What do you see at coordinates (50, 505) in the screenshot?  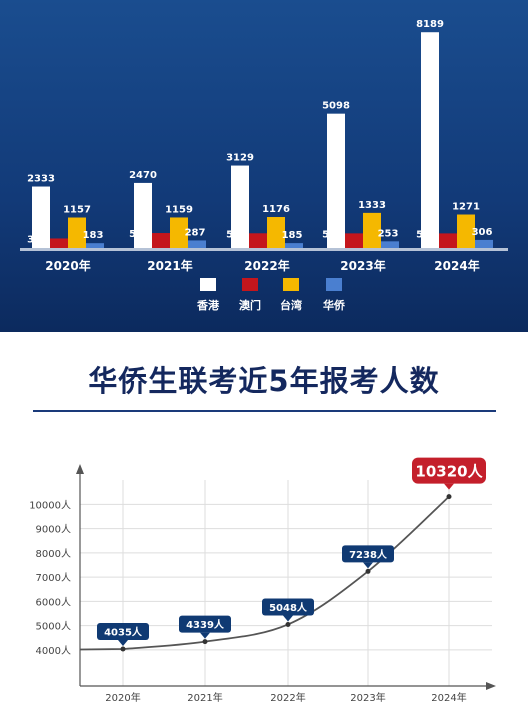 I see `y-tick-label: 10000人` at bounding box center [50, 505].